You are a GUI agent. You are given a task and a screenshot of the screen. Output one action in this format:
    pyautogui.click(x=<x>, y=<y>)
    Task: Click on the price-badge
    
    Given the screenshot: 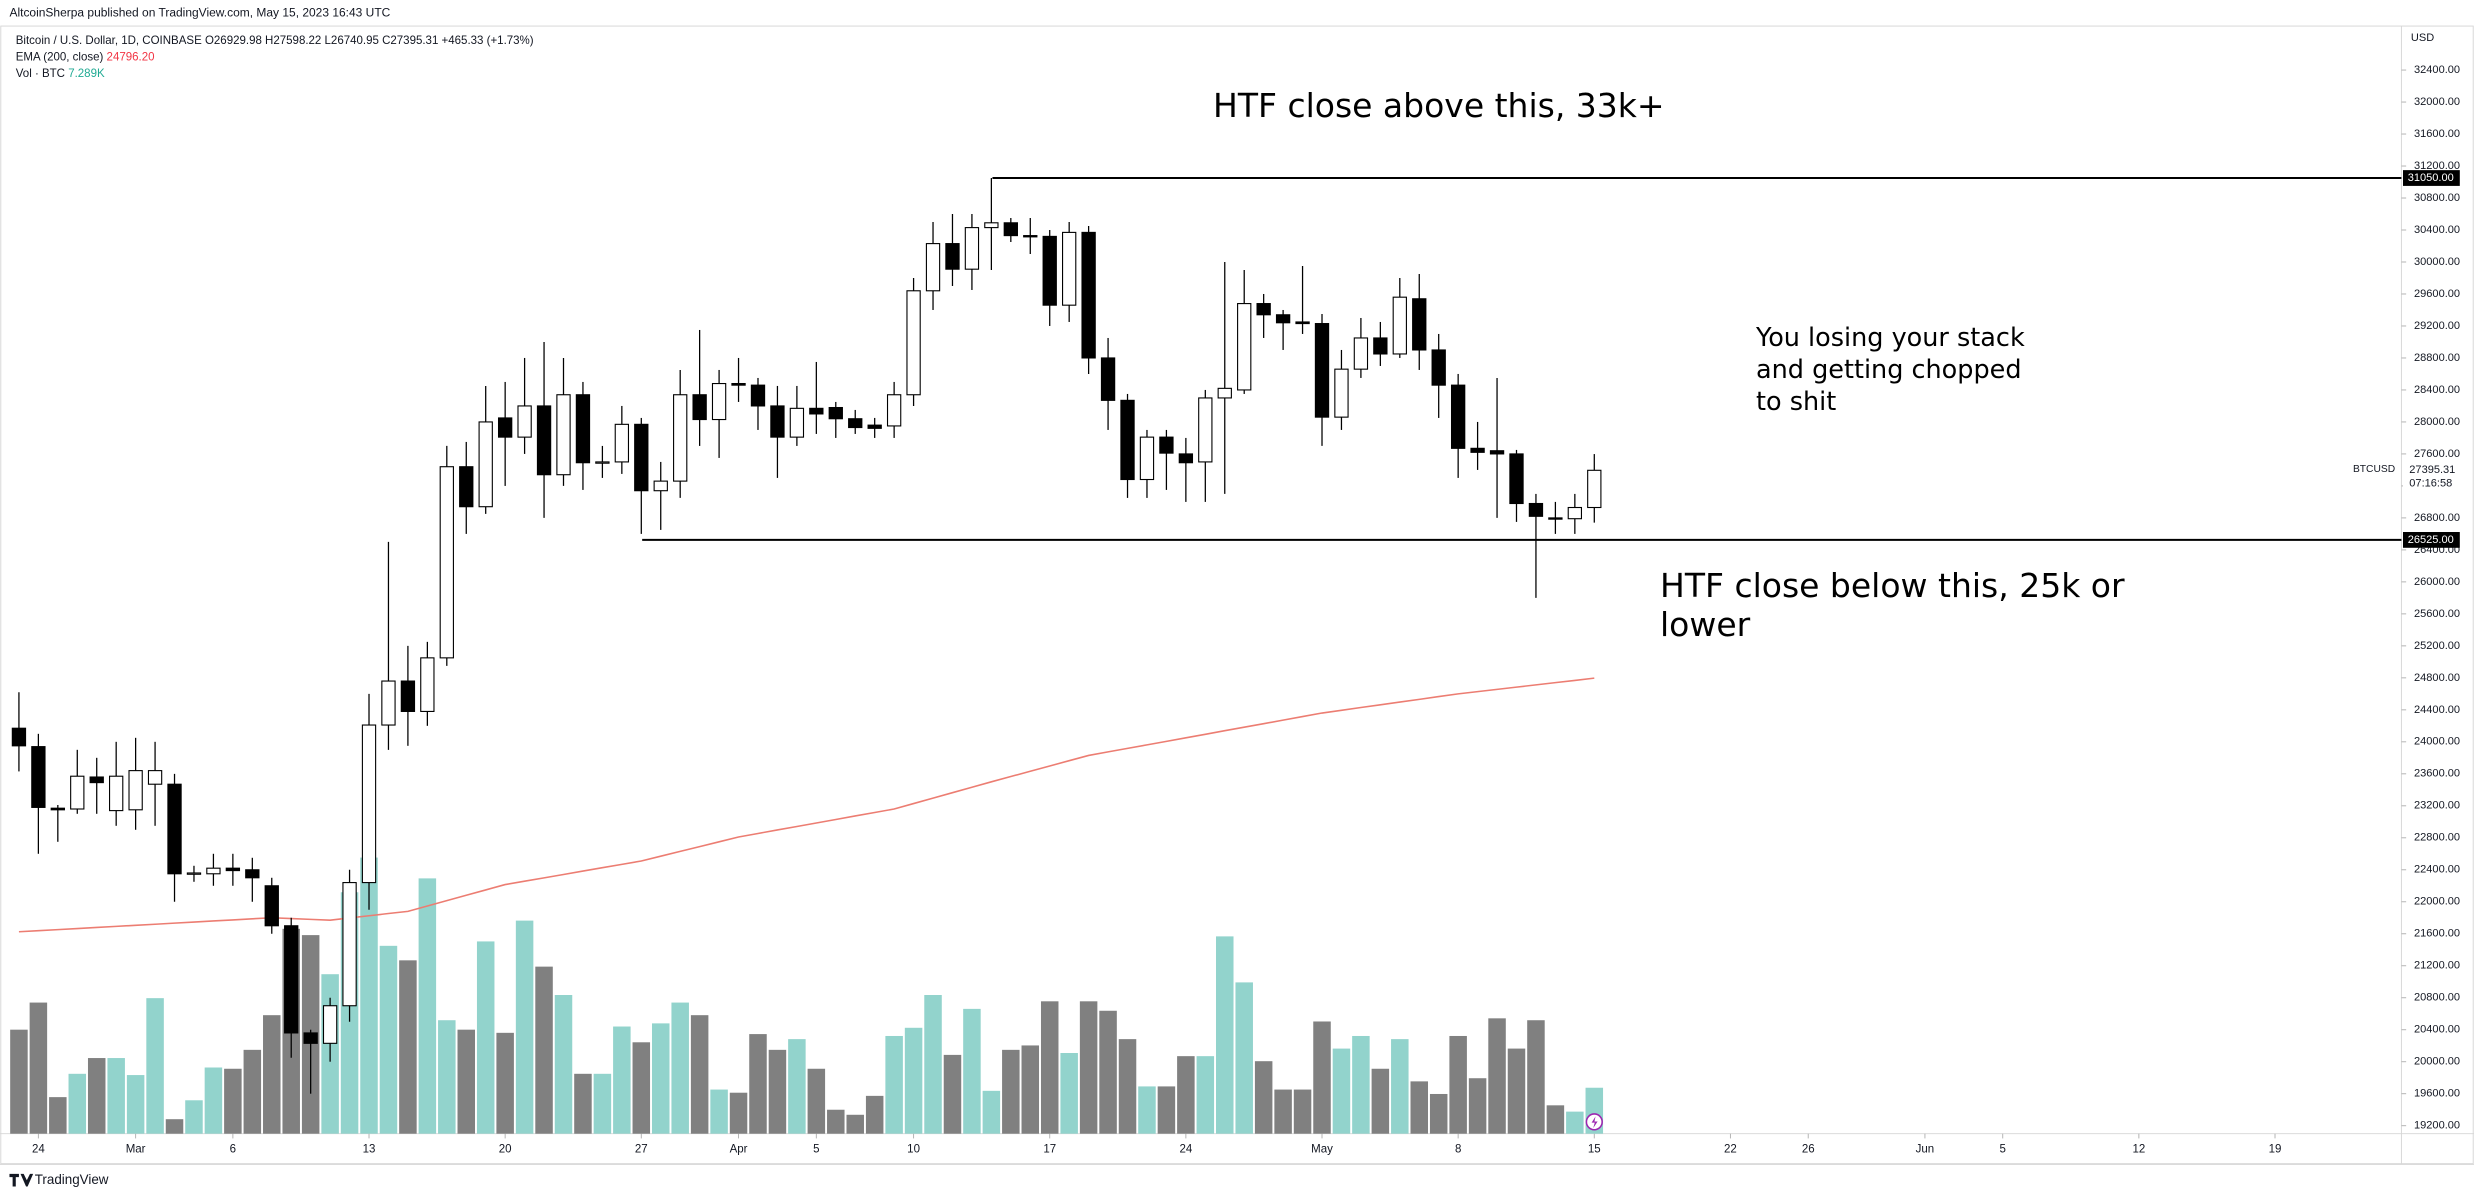 What is the action you would take?
    pyautogui.click(x=2434, y=476)
    